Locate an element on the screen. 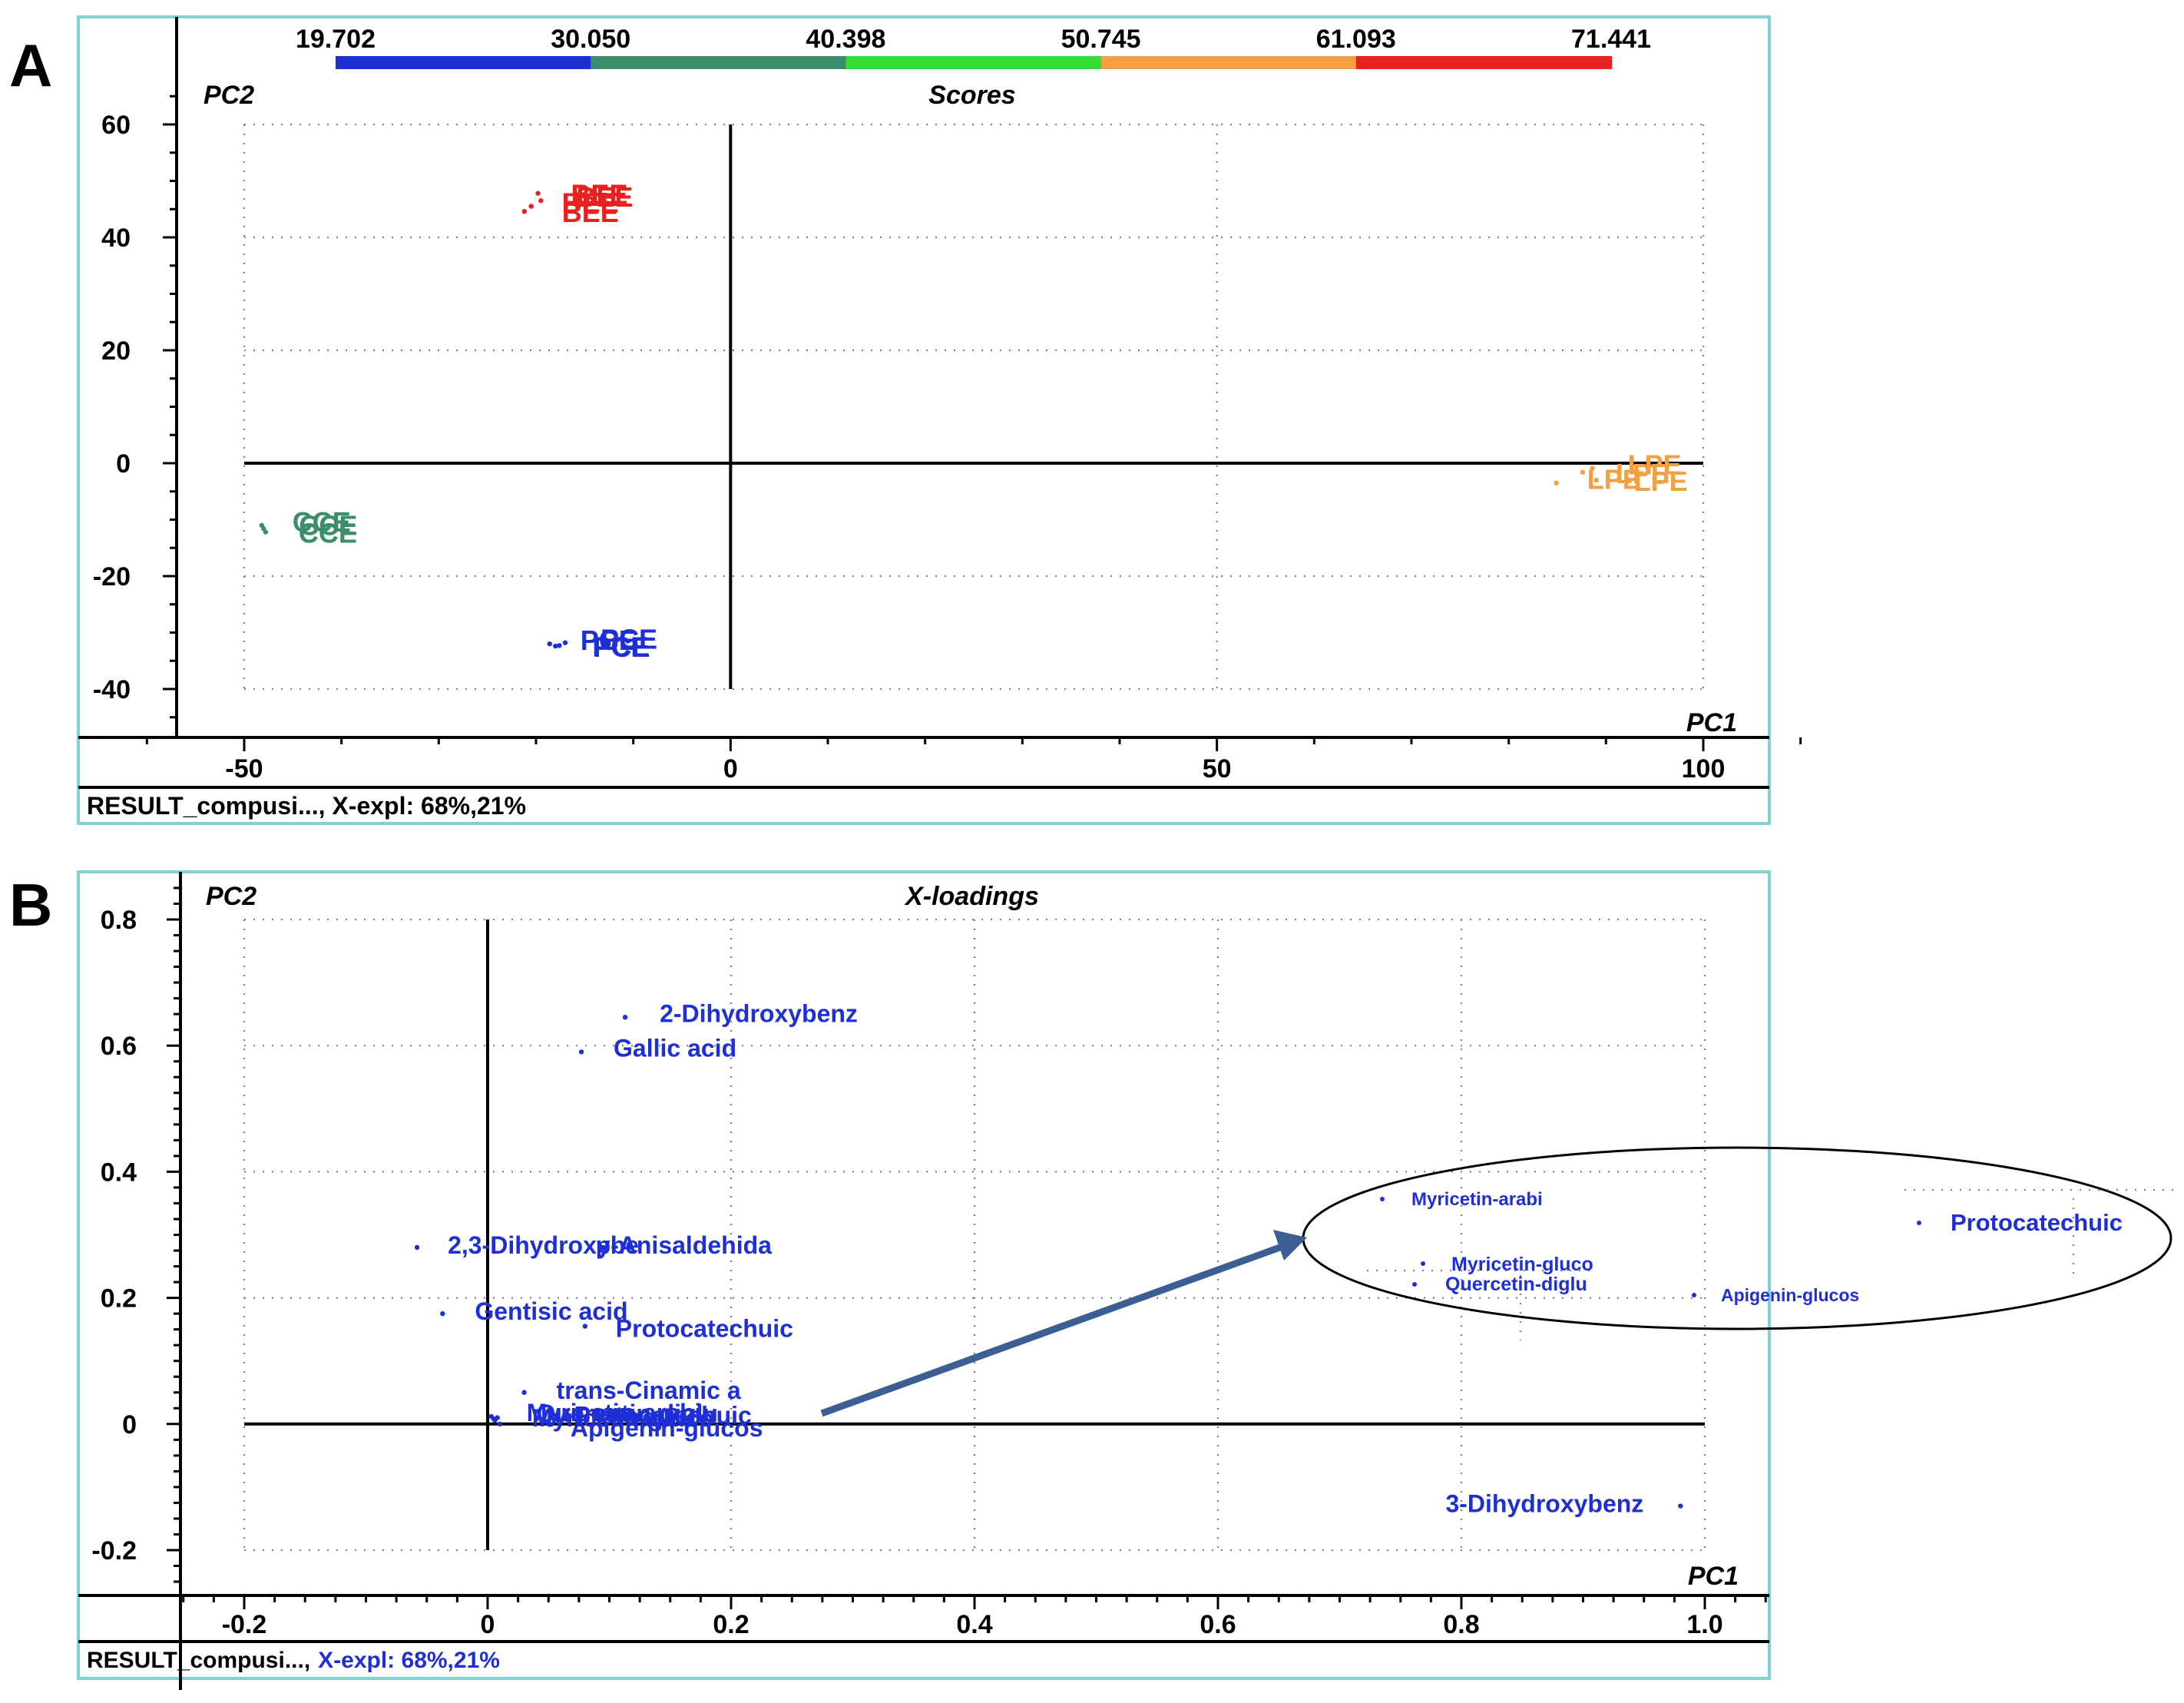  loading-point-label: Quercetin-diglu is located at coordinates (627, 1413).